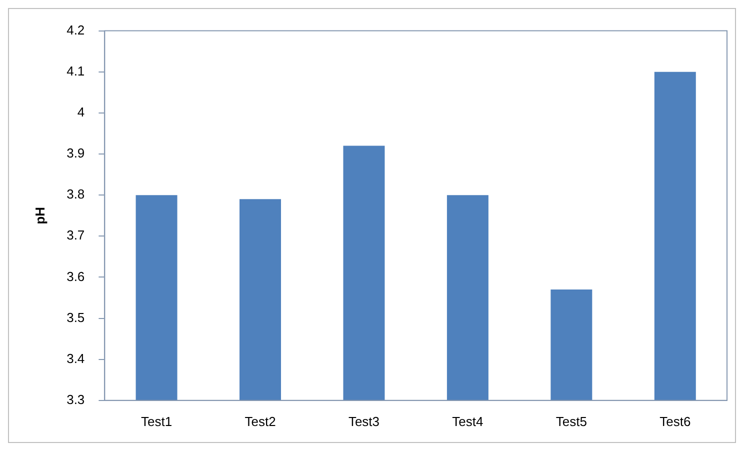  What do you see at coordinates (156, 421) in the screenshot?
I see `x-tick-label: Test1` at bounding box center [156, 421].